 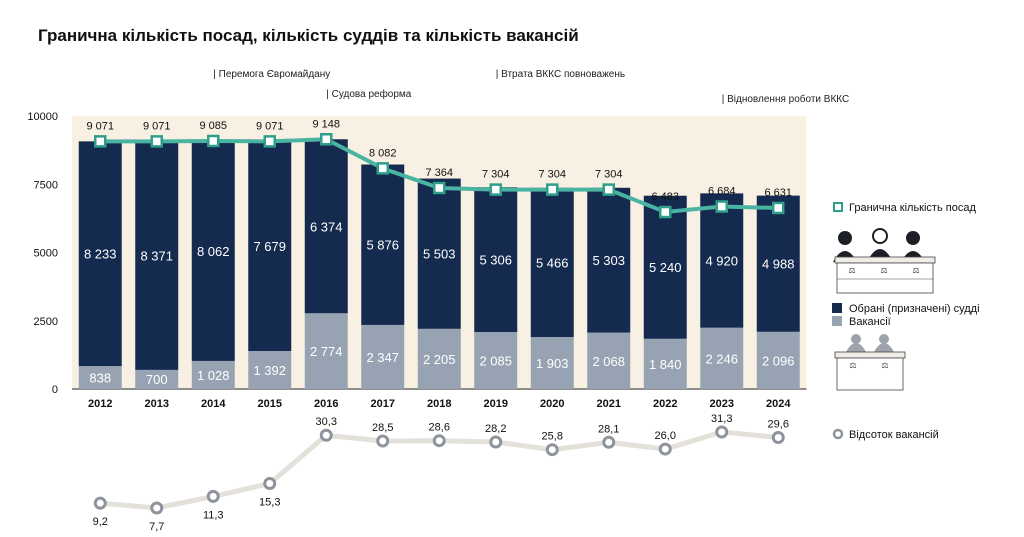 I want to click on max-positions-label: 9 085, so click(x=213, y=126).